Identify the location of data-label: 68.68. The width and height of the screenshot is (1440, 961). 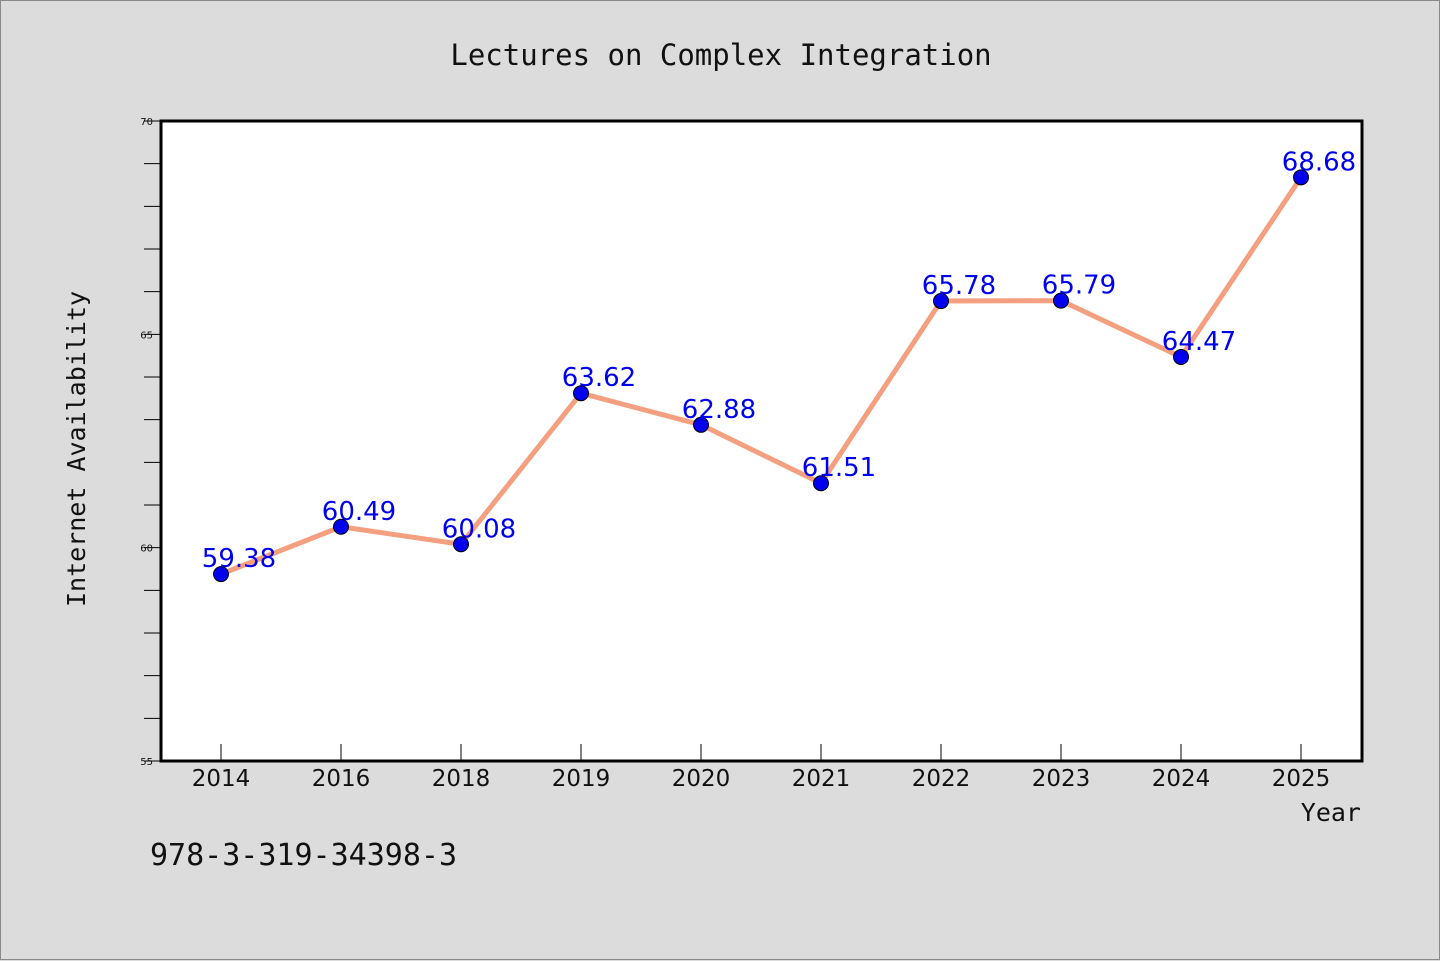
(1319, 162).